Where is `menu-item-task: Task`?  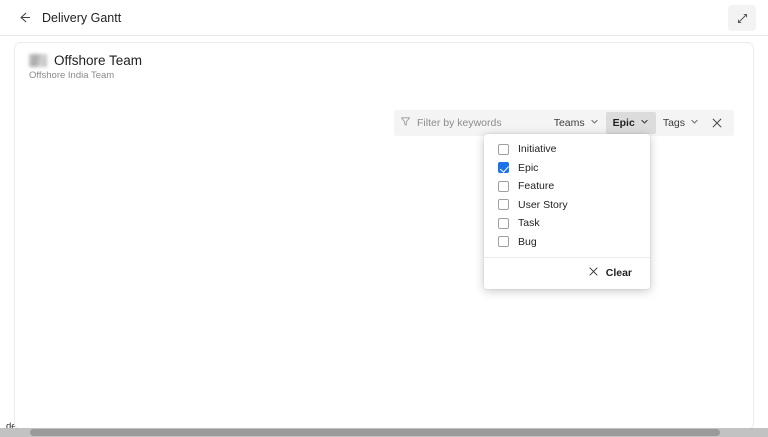 menu-item-task: Task is located at coordinates (567, 223).